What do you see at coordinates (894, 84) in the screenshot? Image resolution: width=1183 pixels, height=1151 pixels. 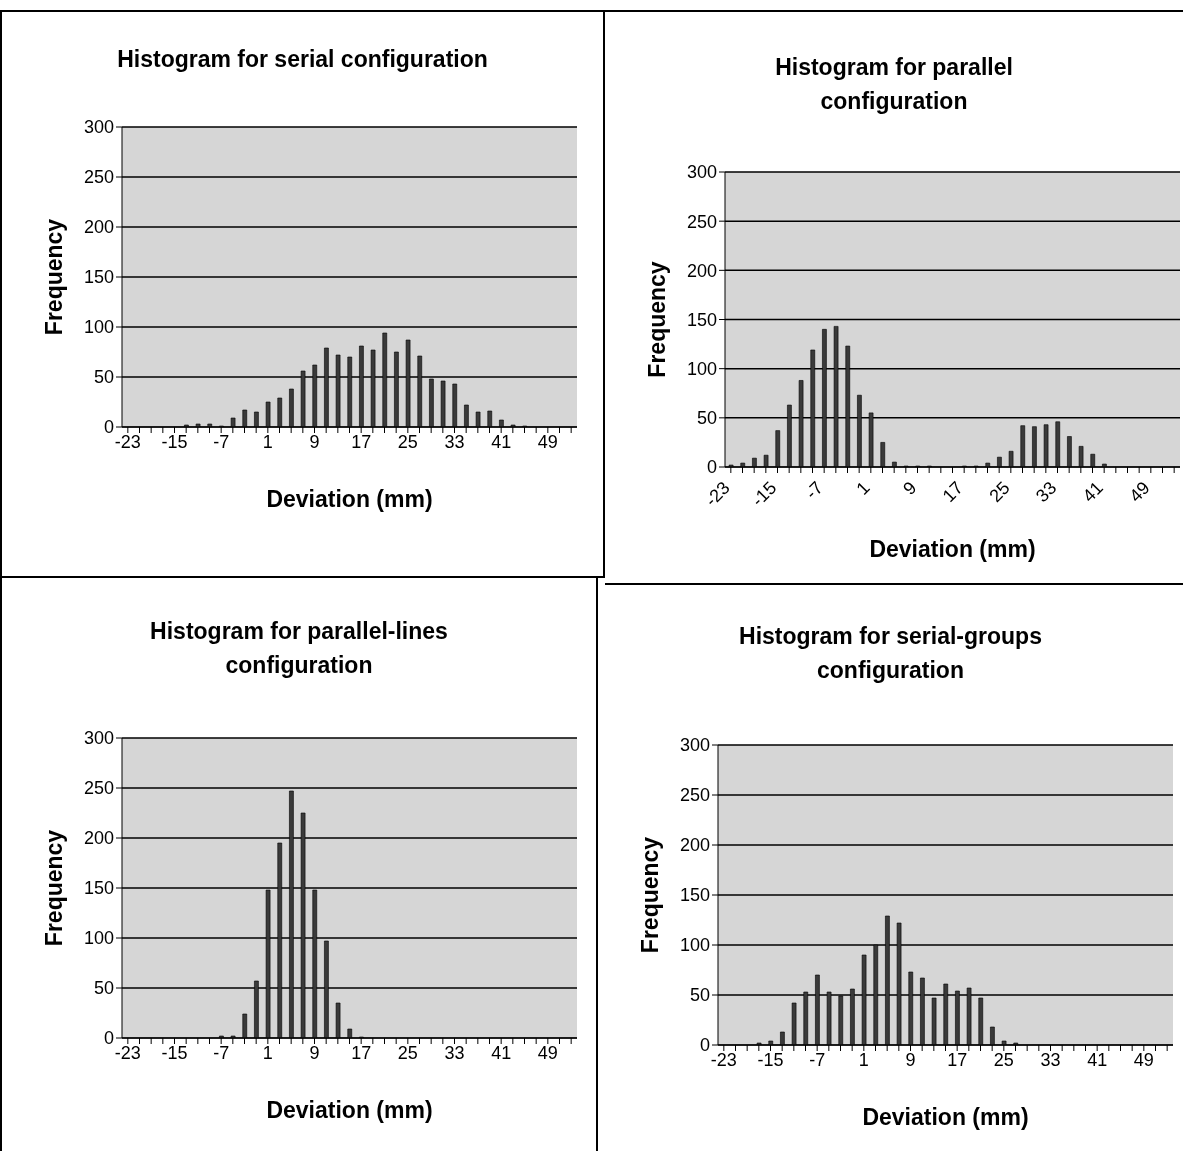 I see `chart-title: Histogram for parallel configuration` at bounding box center [894, 84].